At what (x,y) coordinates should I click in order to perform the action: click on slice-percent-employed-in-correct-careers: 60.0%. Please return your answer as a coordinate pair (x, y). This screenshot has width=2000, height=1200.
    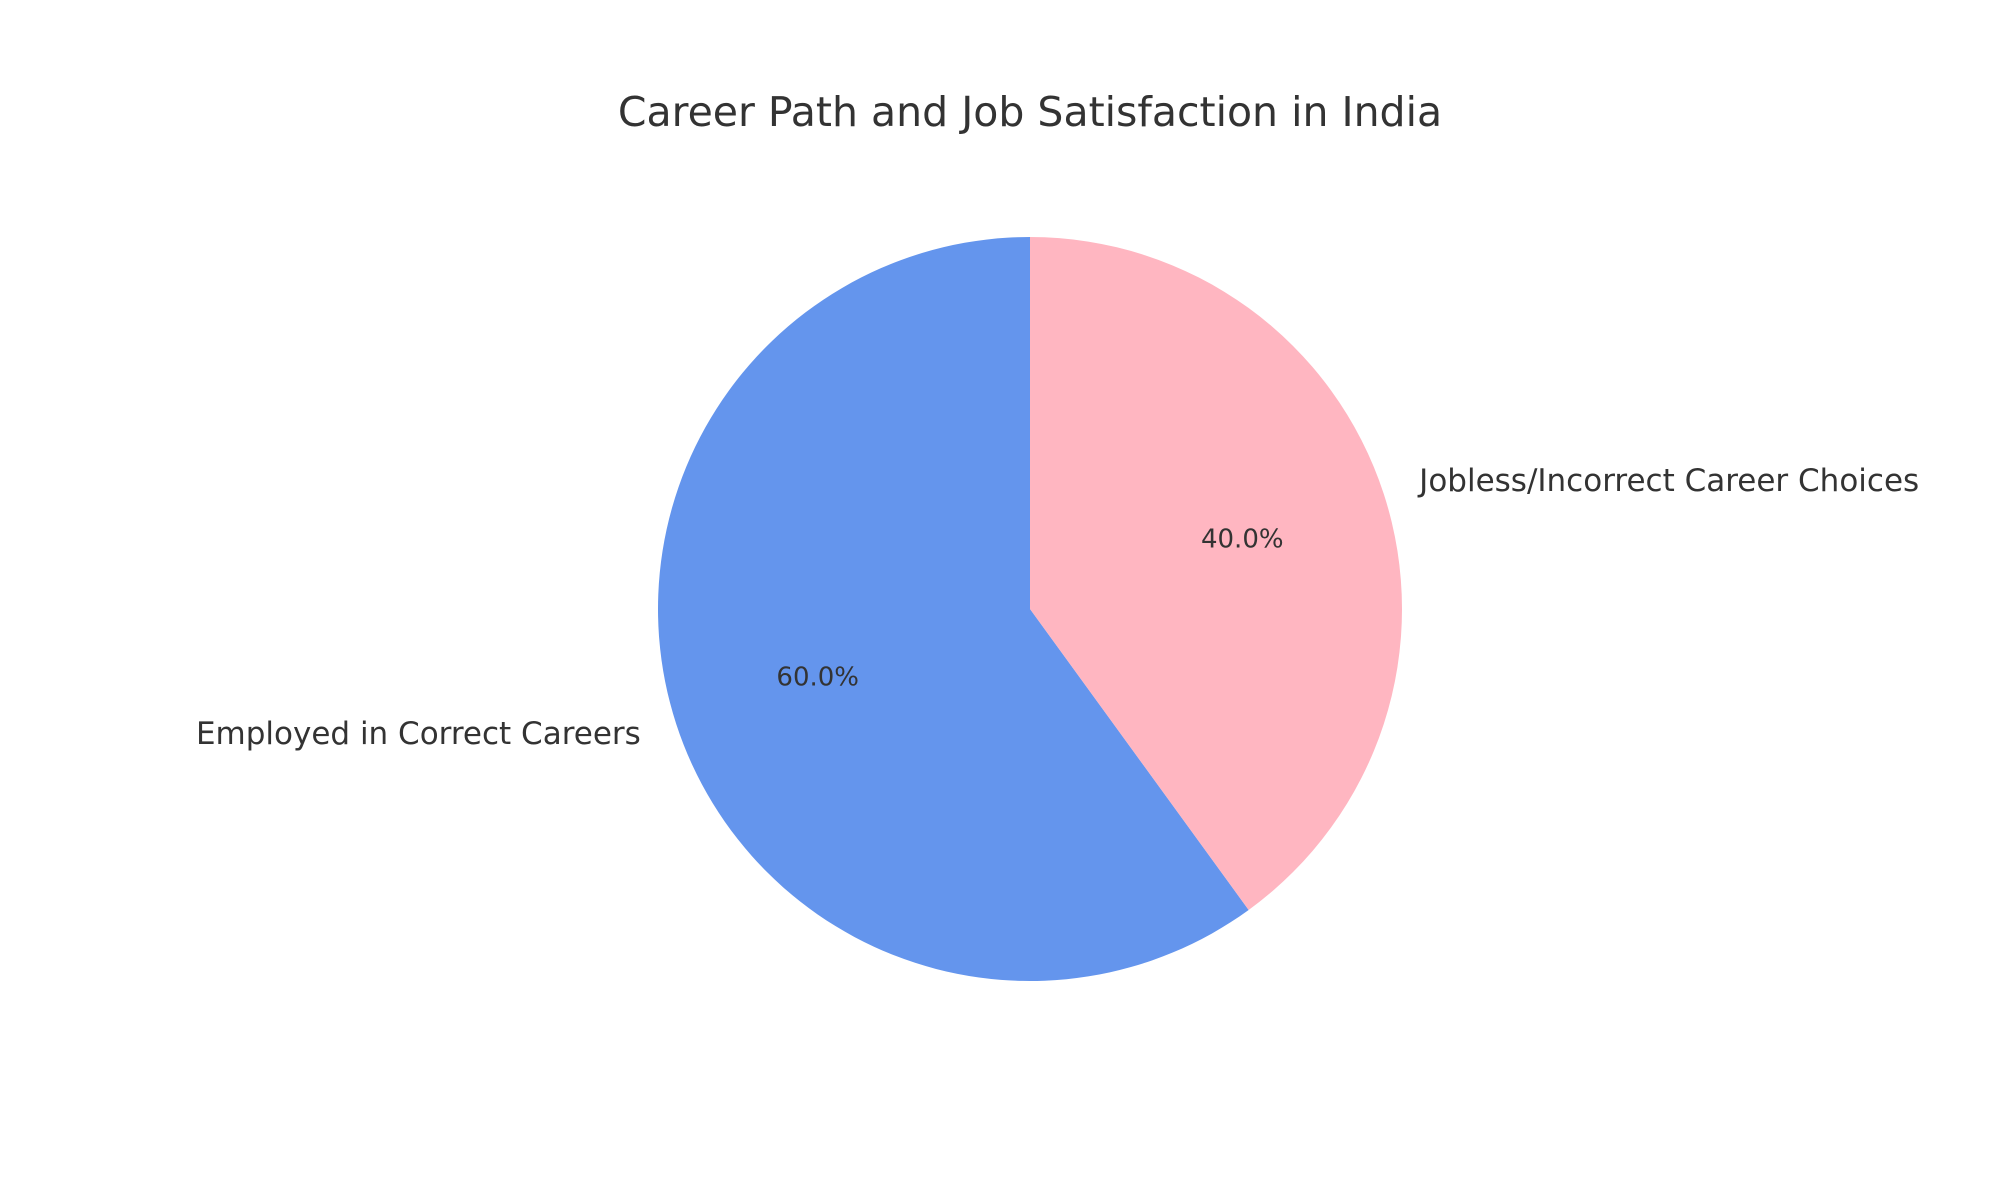
    Looking at the image, I should click on (817, 677).